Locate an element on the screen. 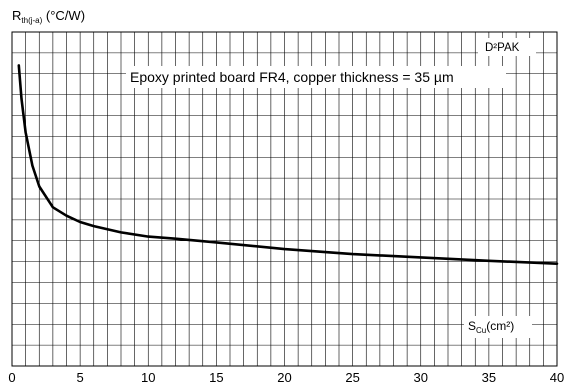 The width and height of the screenshot is (574, 387). x-tick-label: 40 is located at coordinates (557, 377).